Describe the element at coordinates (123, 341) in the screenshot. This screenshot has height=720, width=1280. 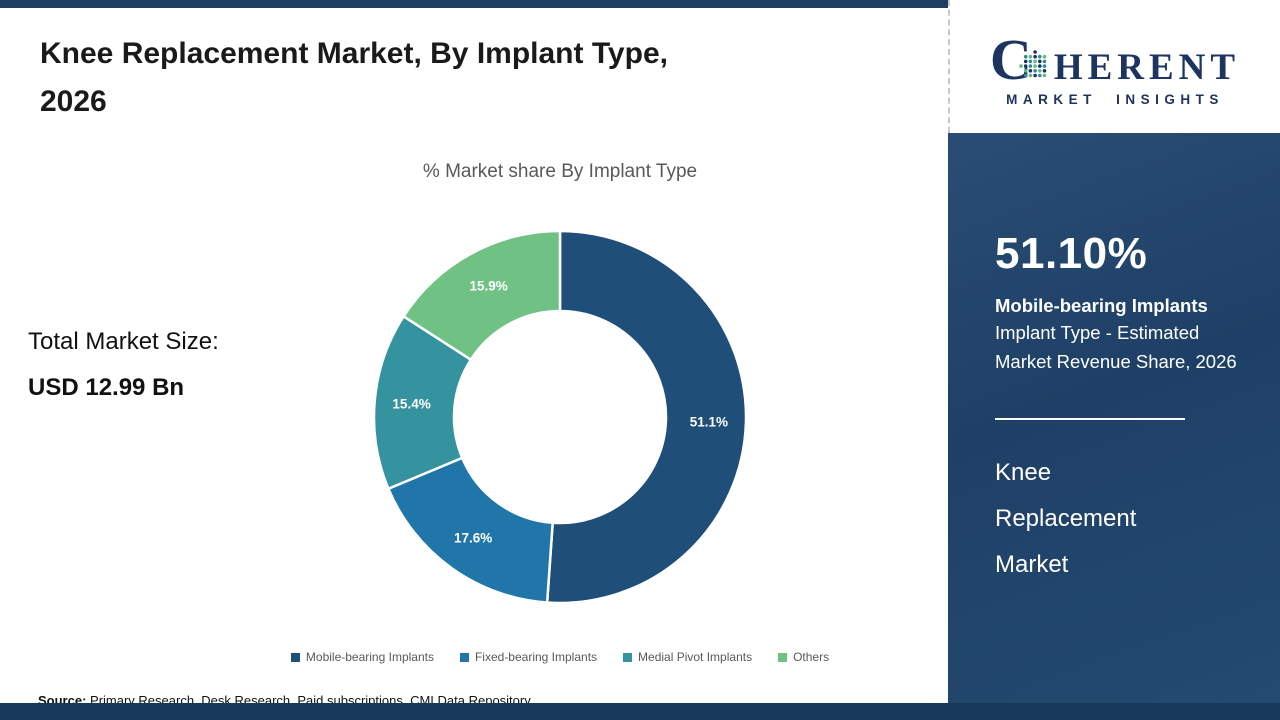
I see `total-market-size-label: Total Market Size:` at that location.